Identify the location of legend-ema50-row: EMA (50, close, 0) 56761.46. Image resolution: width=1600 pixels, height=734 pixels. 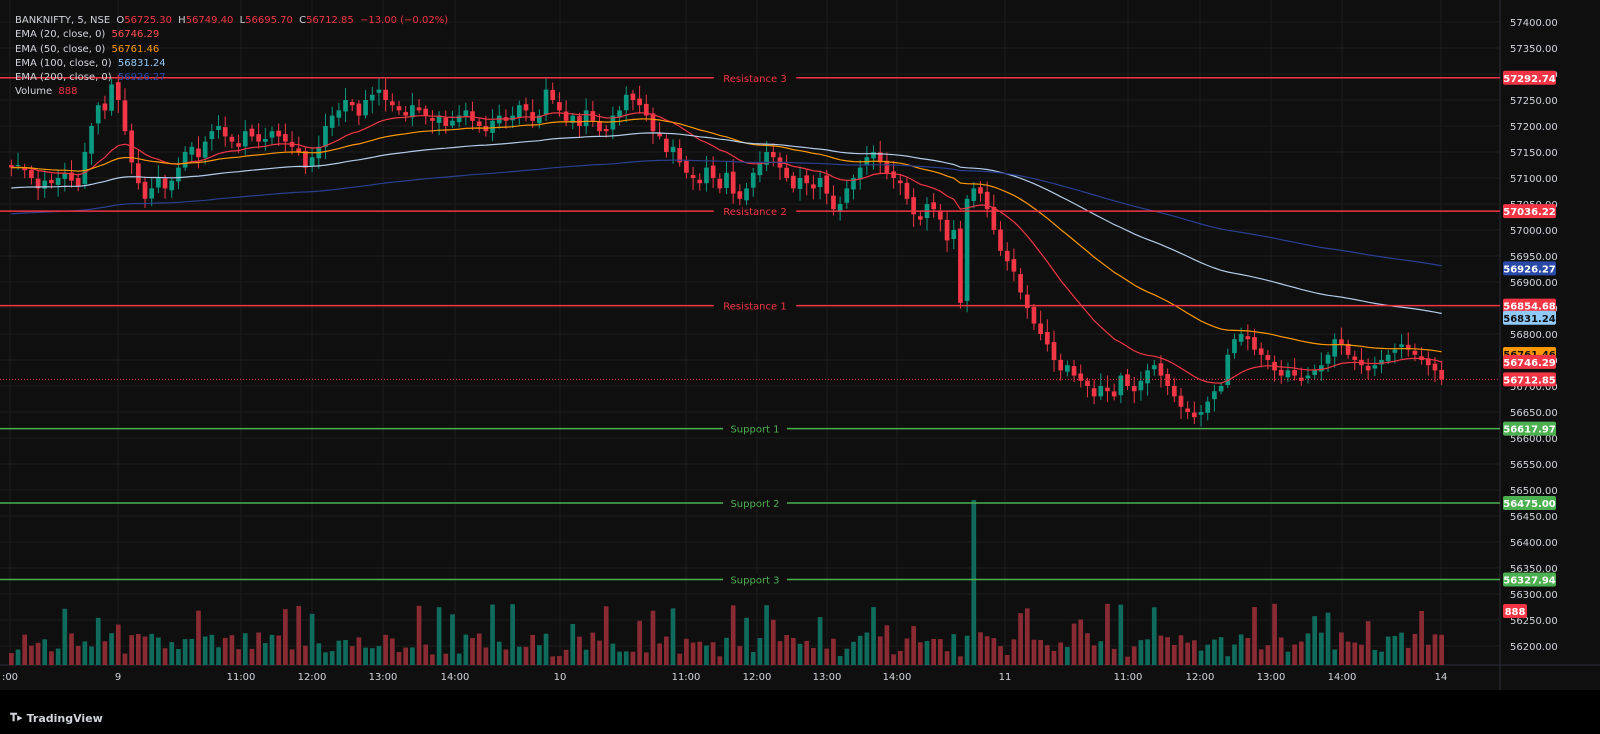
(233, 50).